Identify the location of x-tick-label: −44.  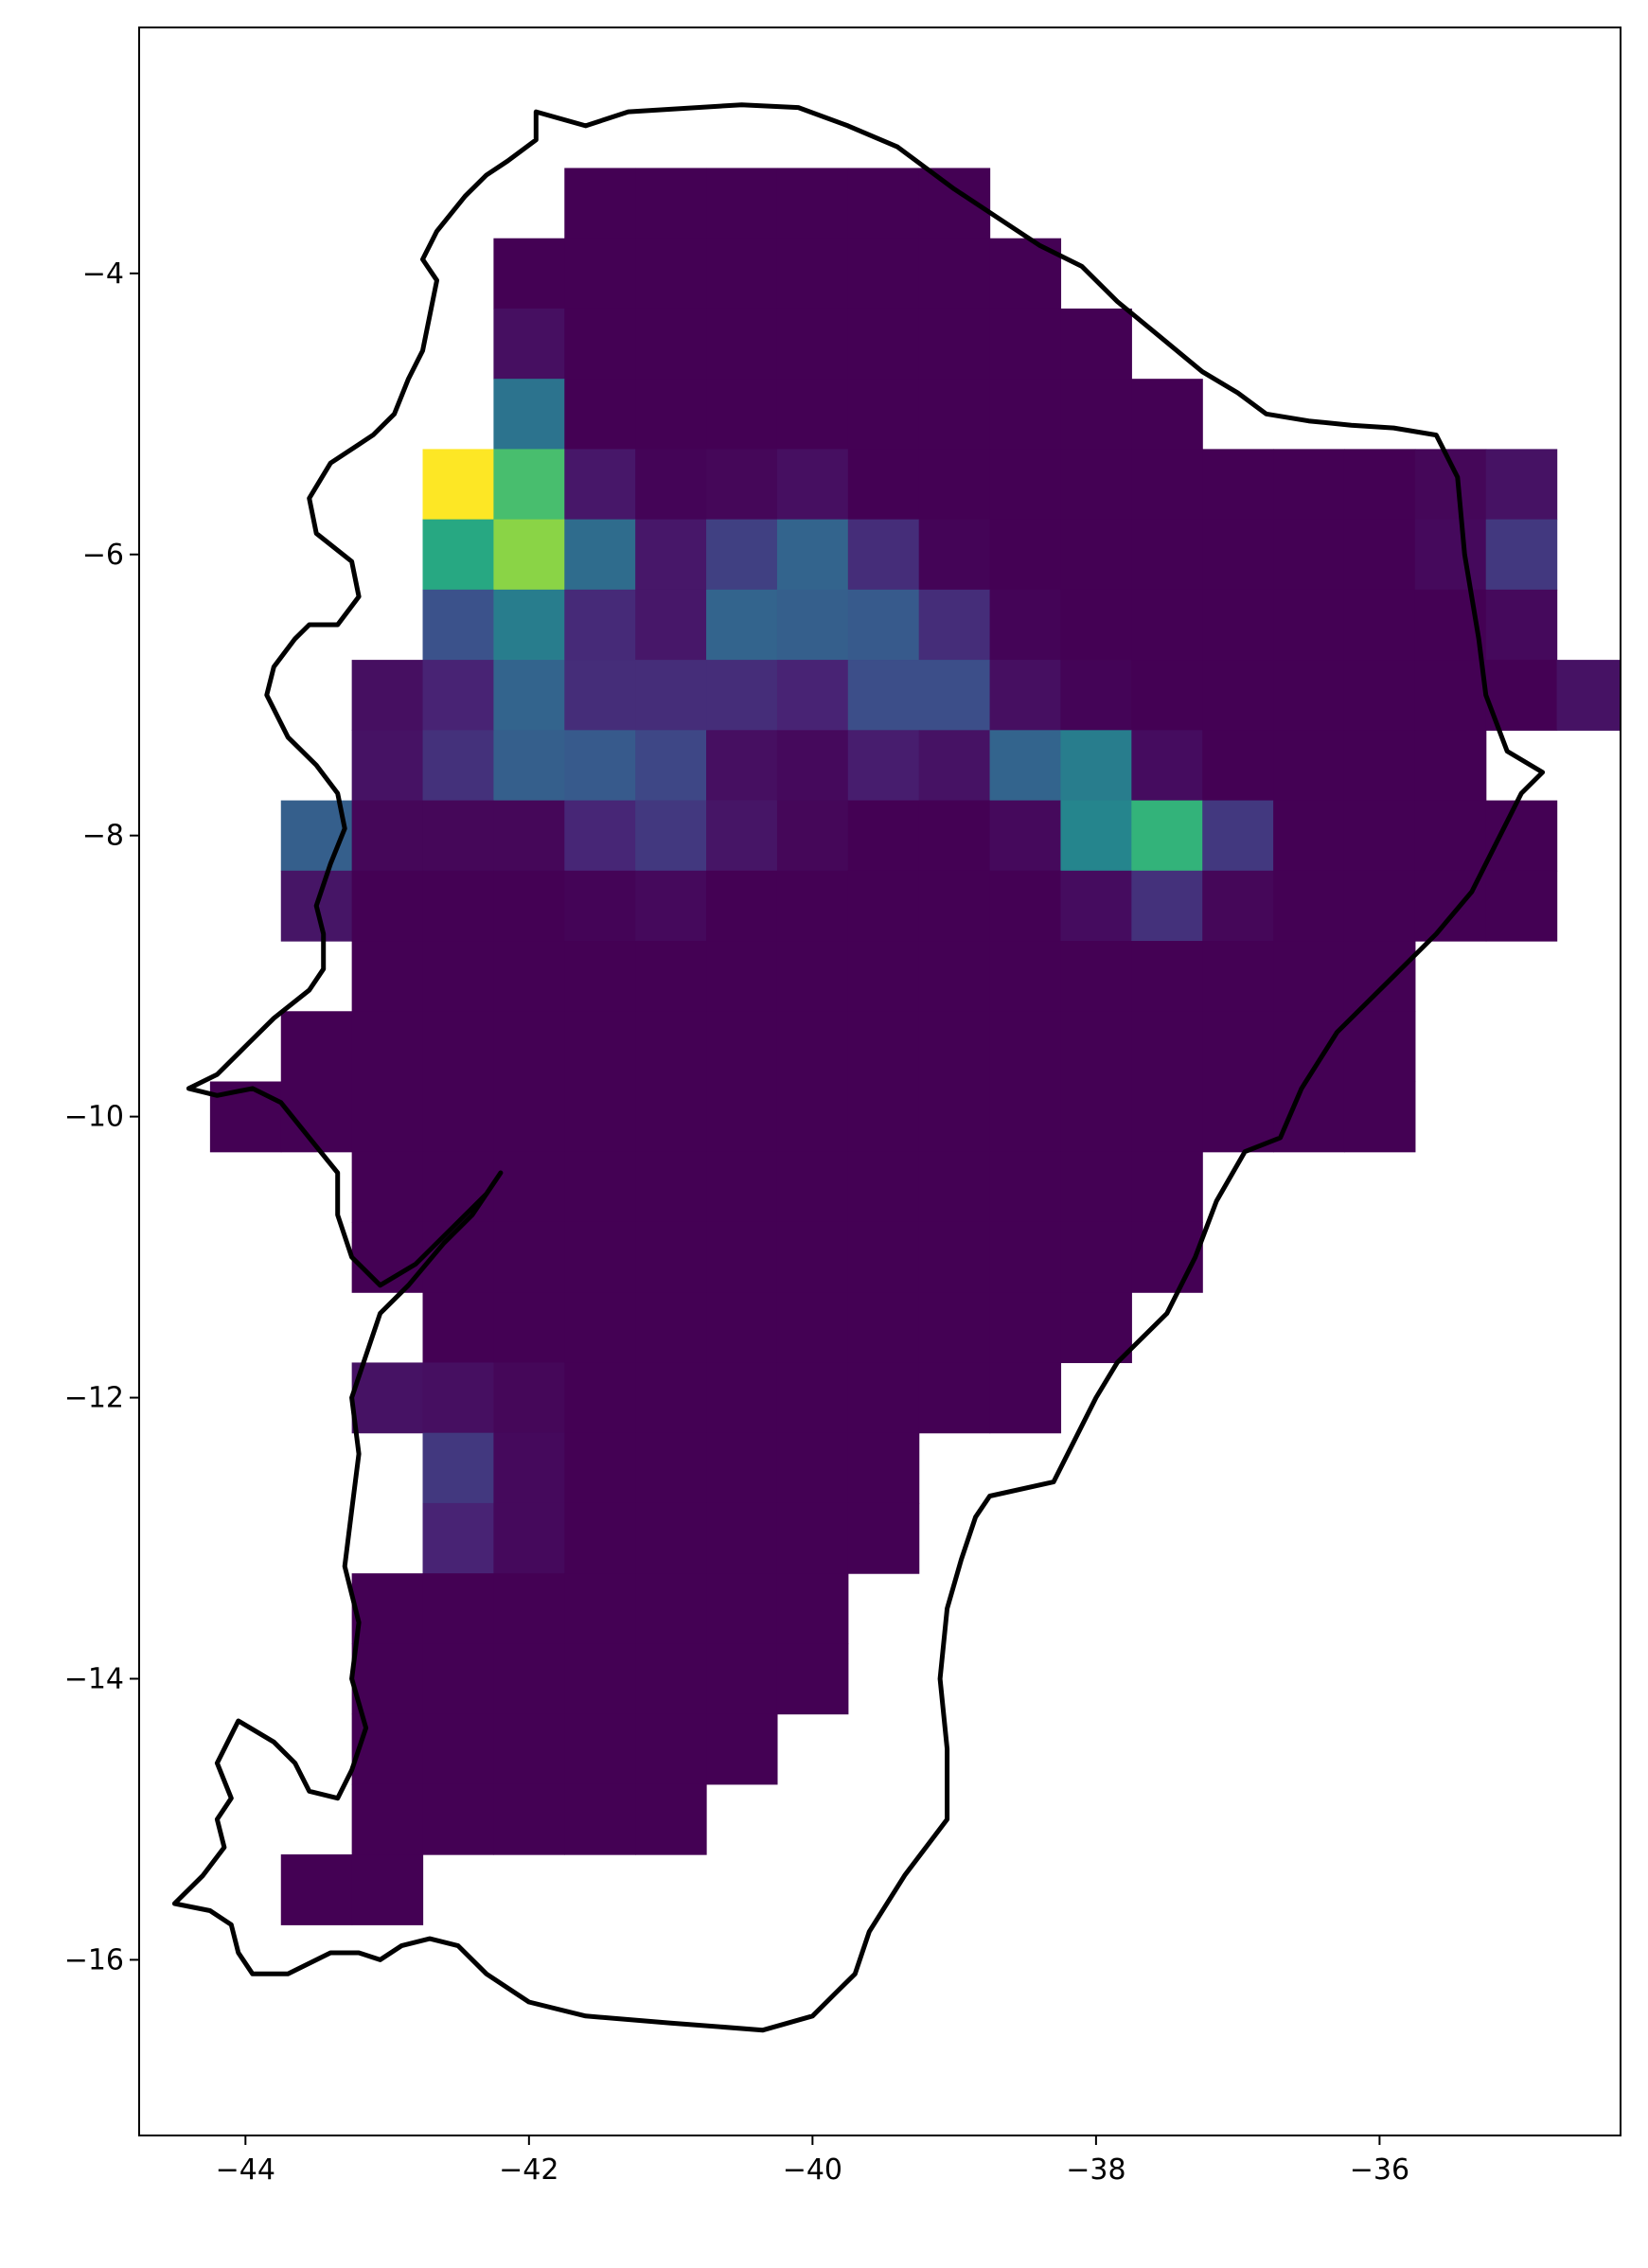
(245, 2170).